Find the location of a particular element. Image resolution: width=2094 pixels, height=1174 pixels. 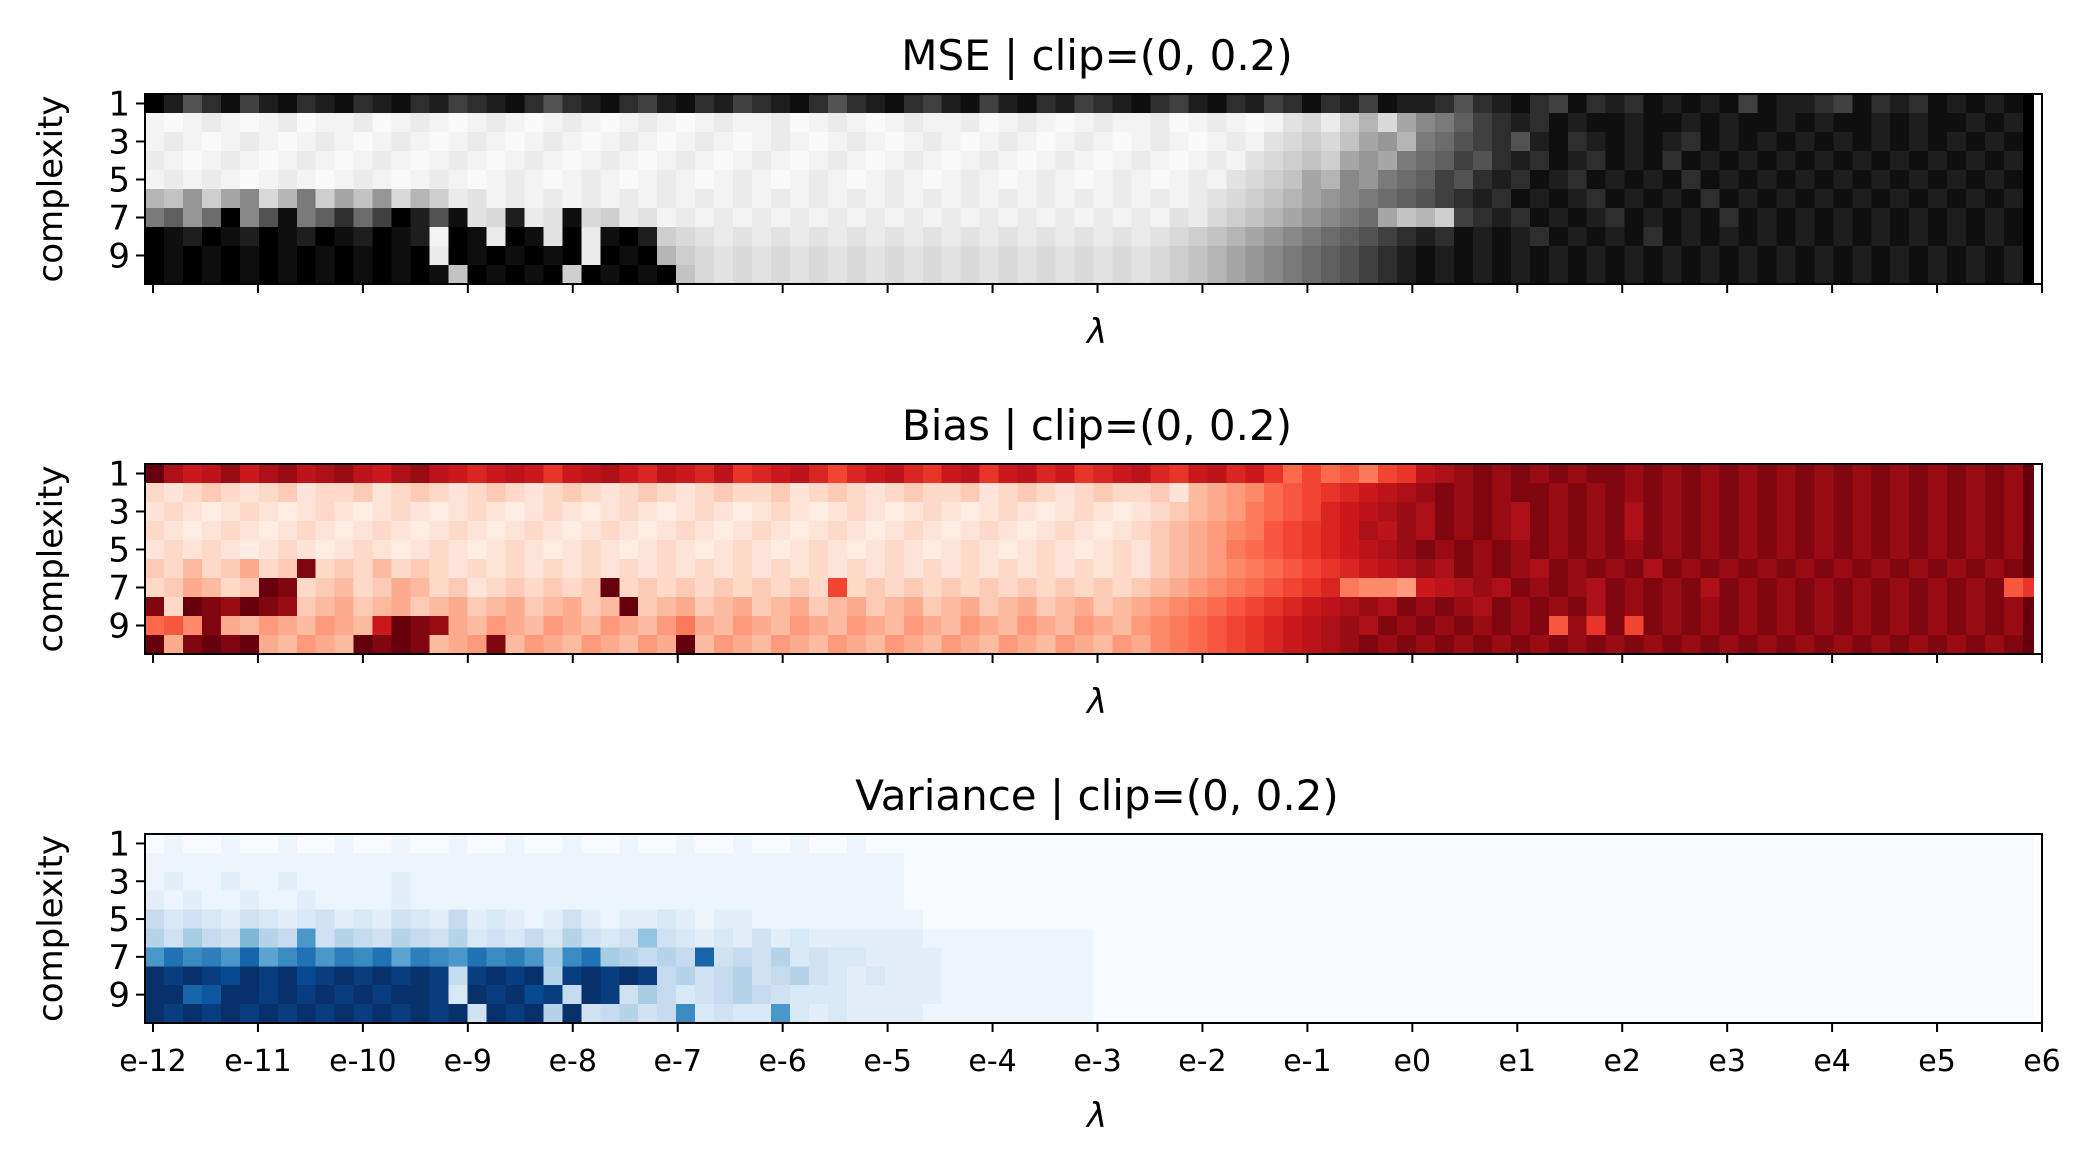

y-tick-label: 9 is located at coordinates (119, 257).